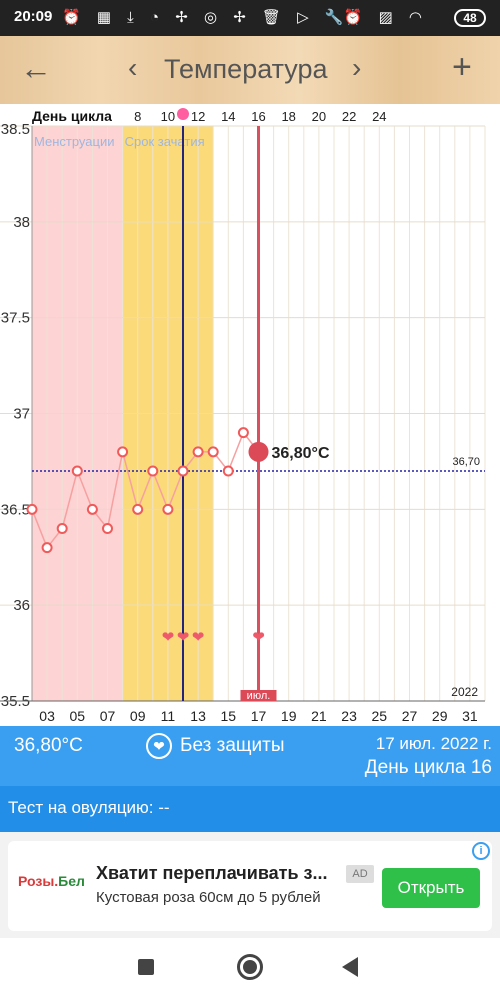  Describe the element at coordinates (36, 68) in the screenshot. I see `arrow-left-icon: ←` at that location.